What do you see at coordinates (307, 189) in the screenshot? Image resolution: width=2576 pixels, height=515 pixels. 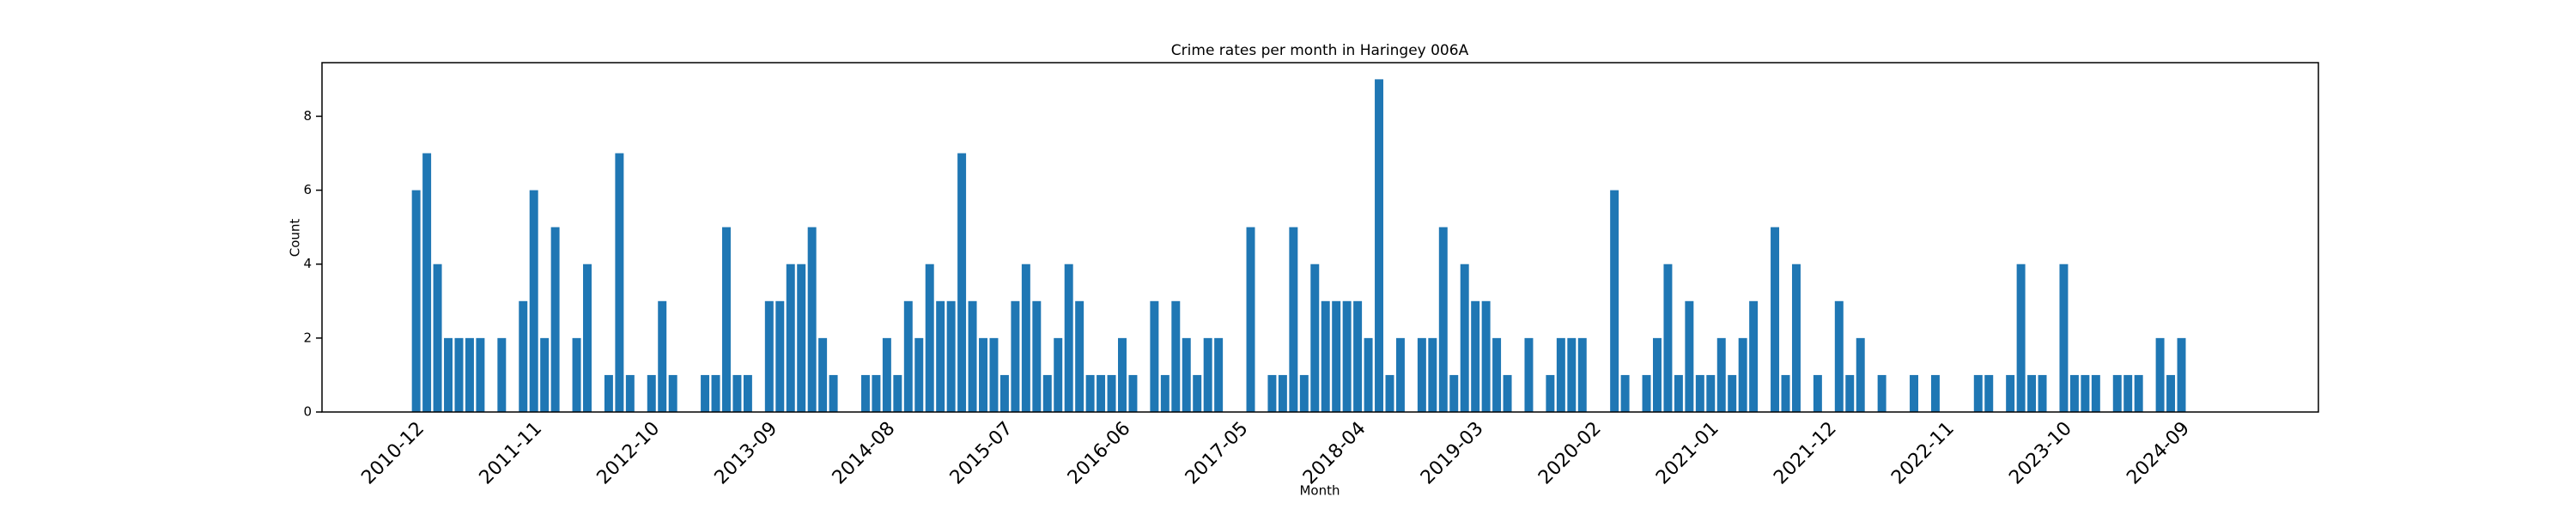 I see `y-tick-label: 6` at bounding box center [307, 189].